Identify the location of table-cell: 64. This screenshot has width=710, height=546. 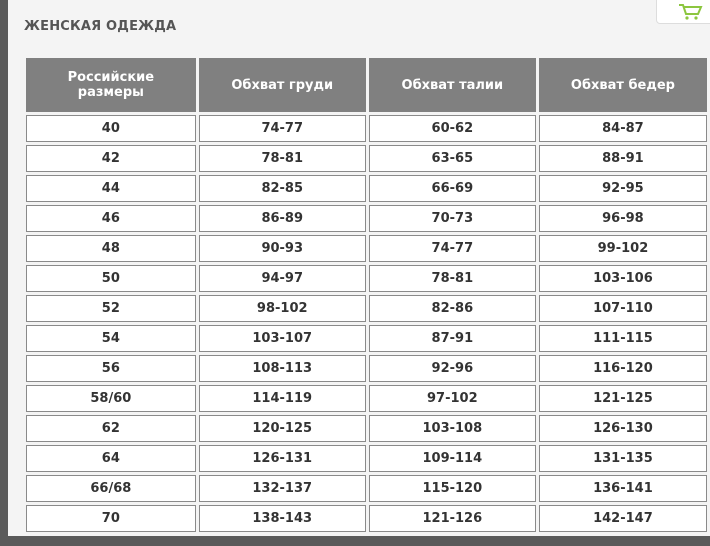
(111, 458).